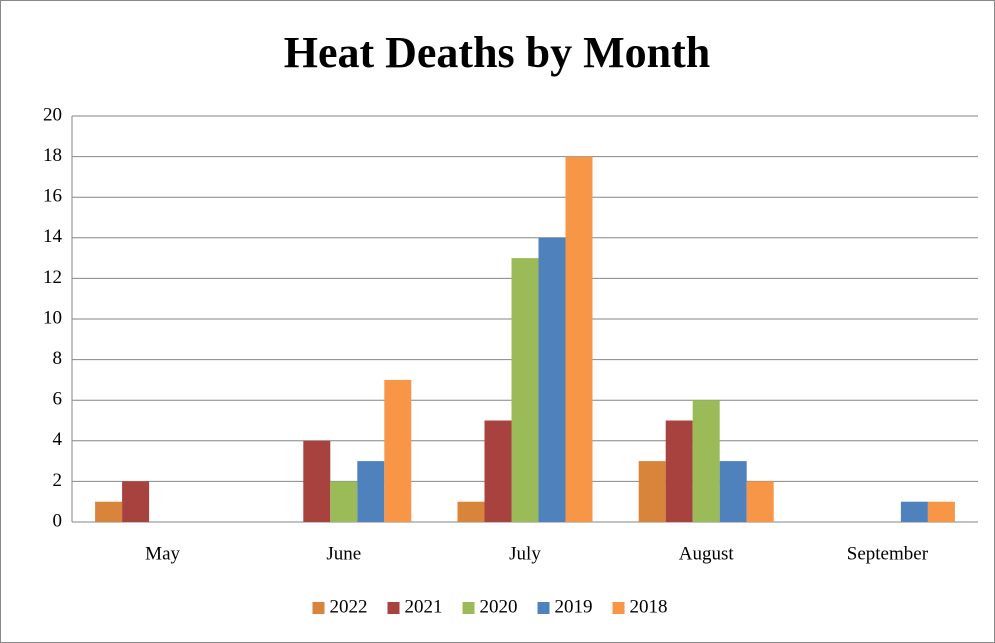  I want to click on y-tick-label: 2, so click(58, 480).